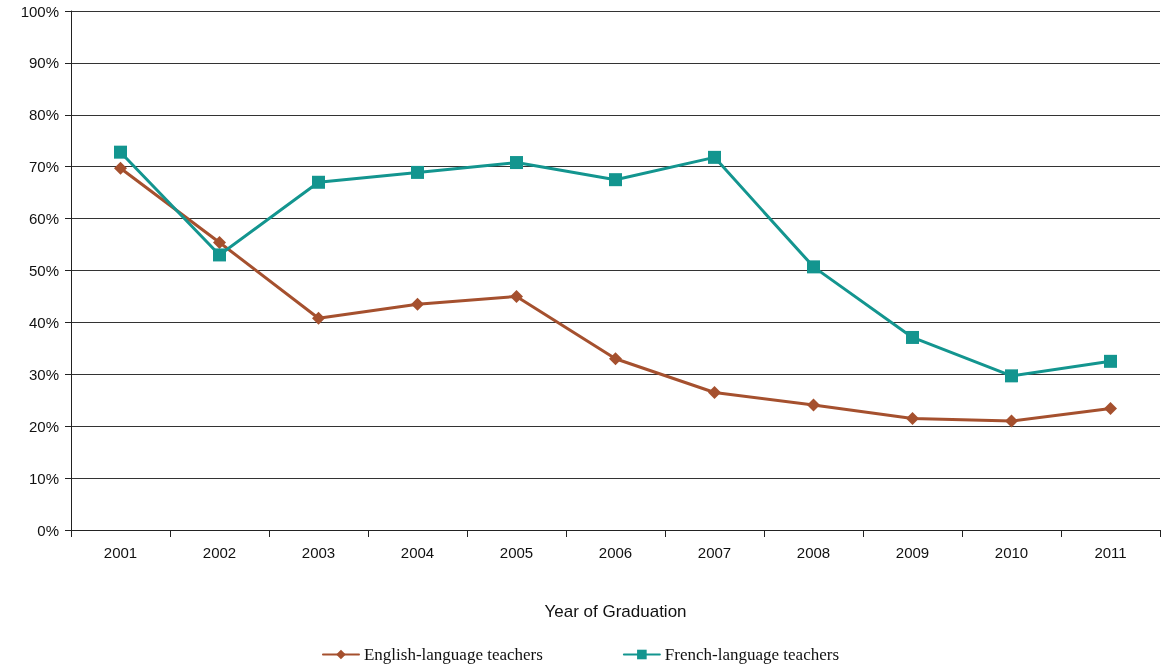 The image size is (1161, 670). Describe the element at coordinates (43, 270) in the screenshot. I see `y-tick-label: 50%` at that location.